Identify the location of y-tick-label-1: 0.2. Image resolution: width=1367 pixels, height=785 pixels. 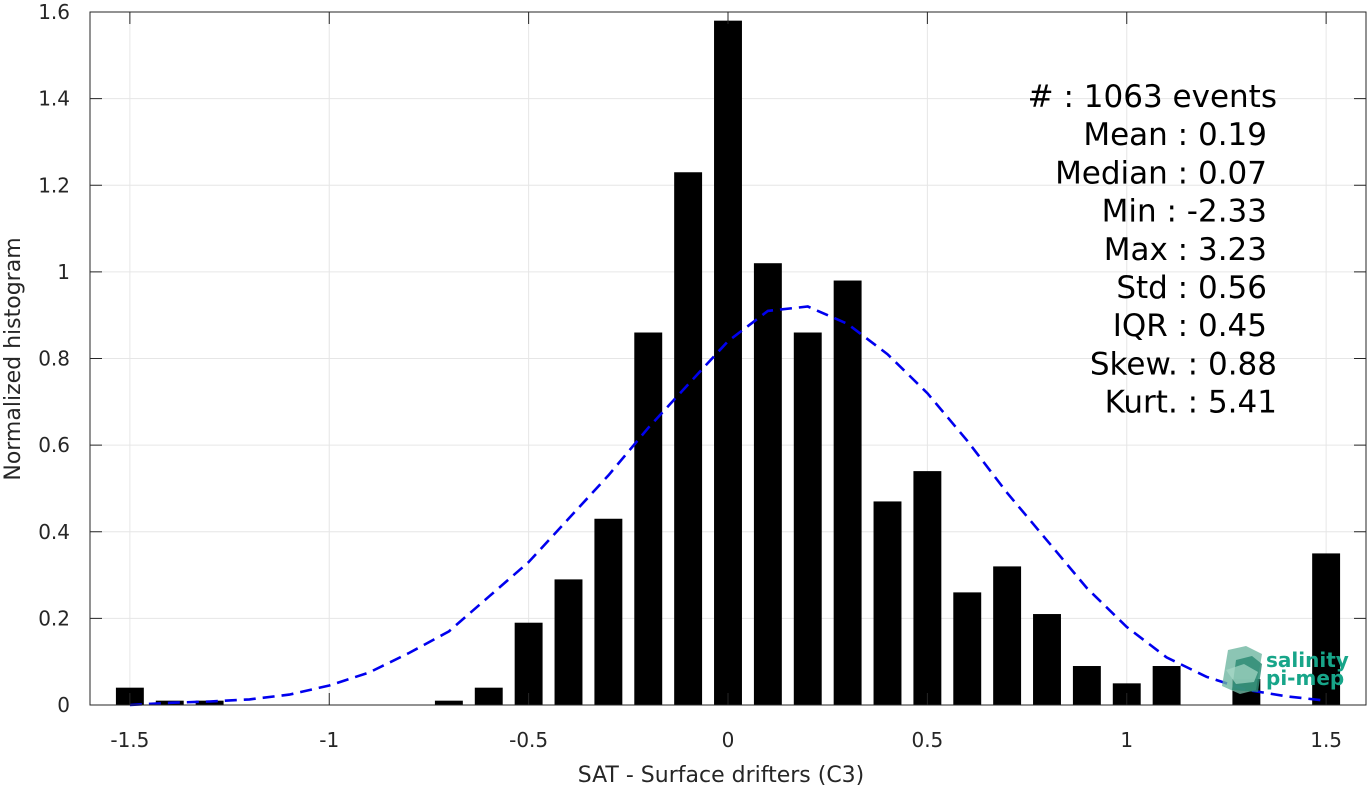
(54, 618).